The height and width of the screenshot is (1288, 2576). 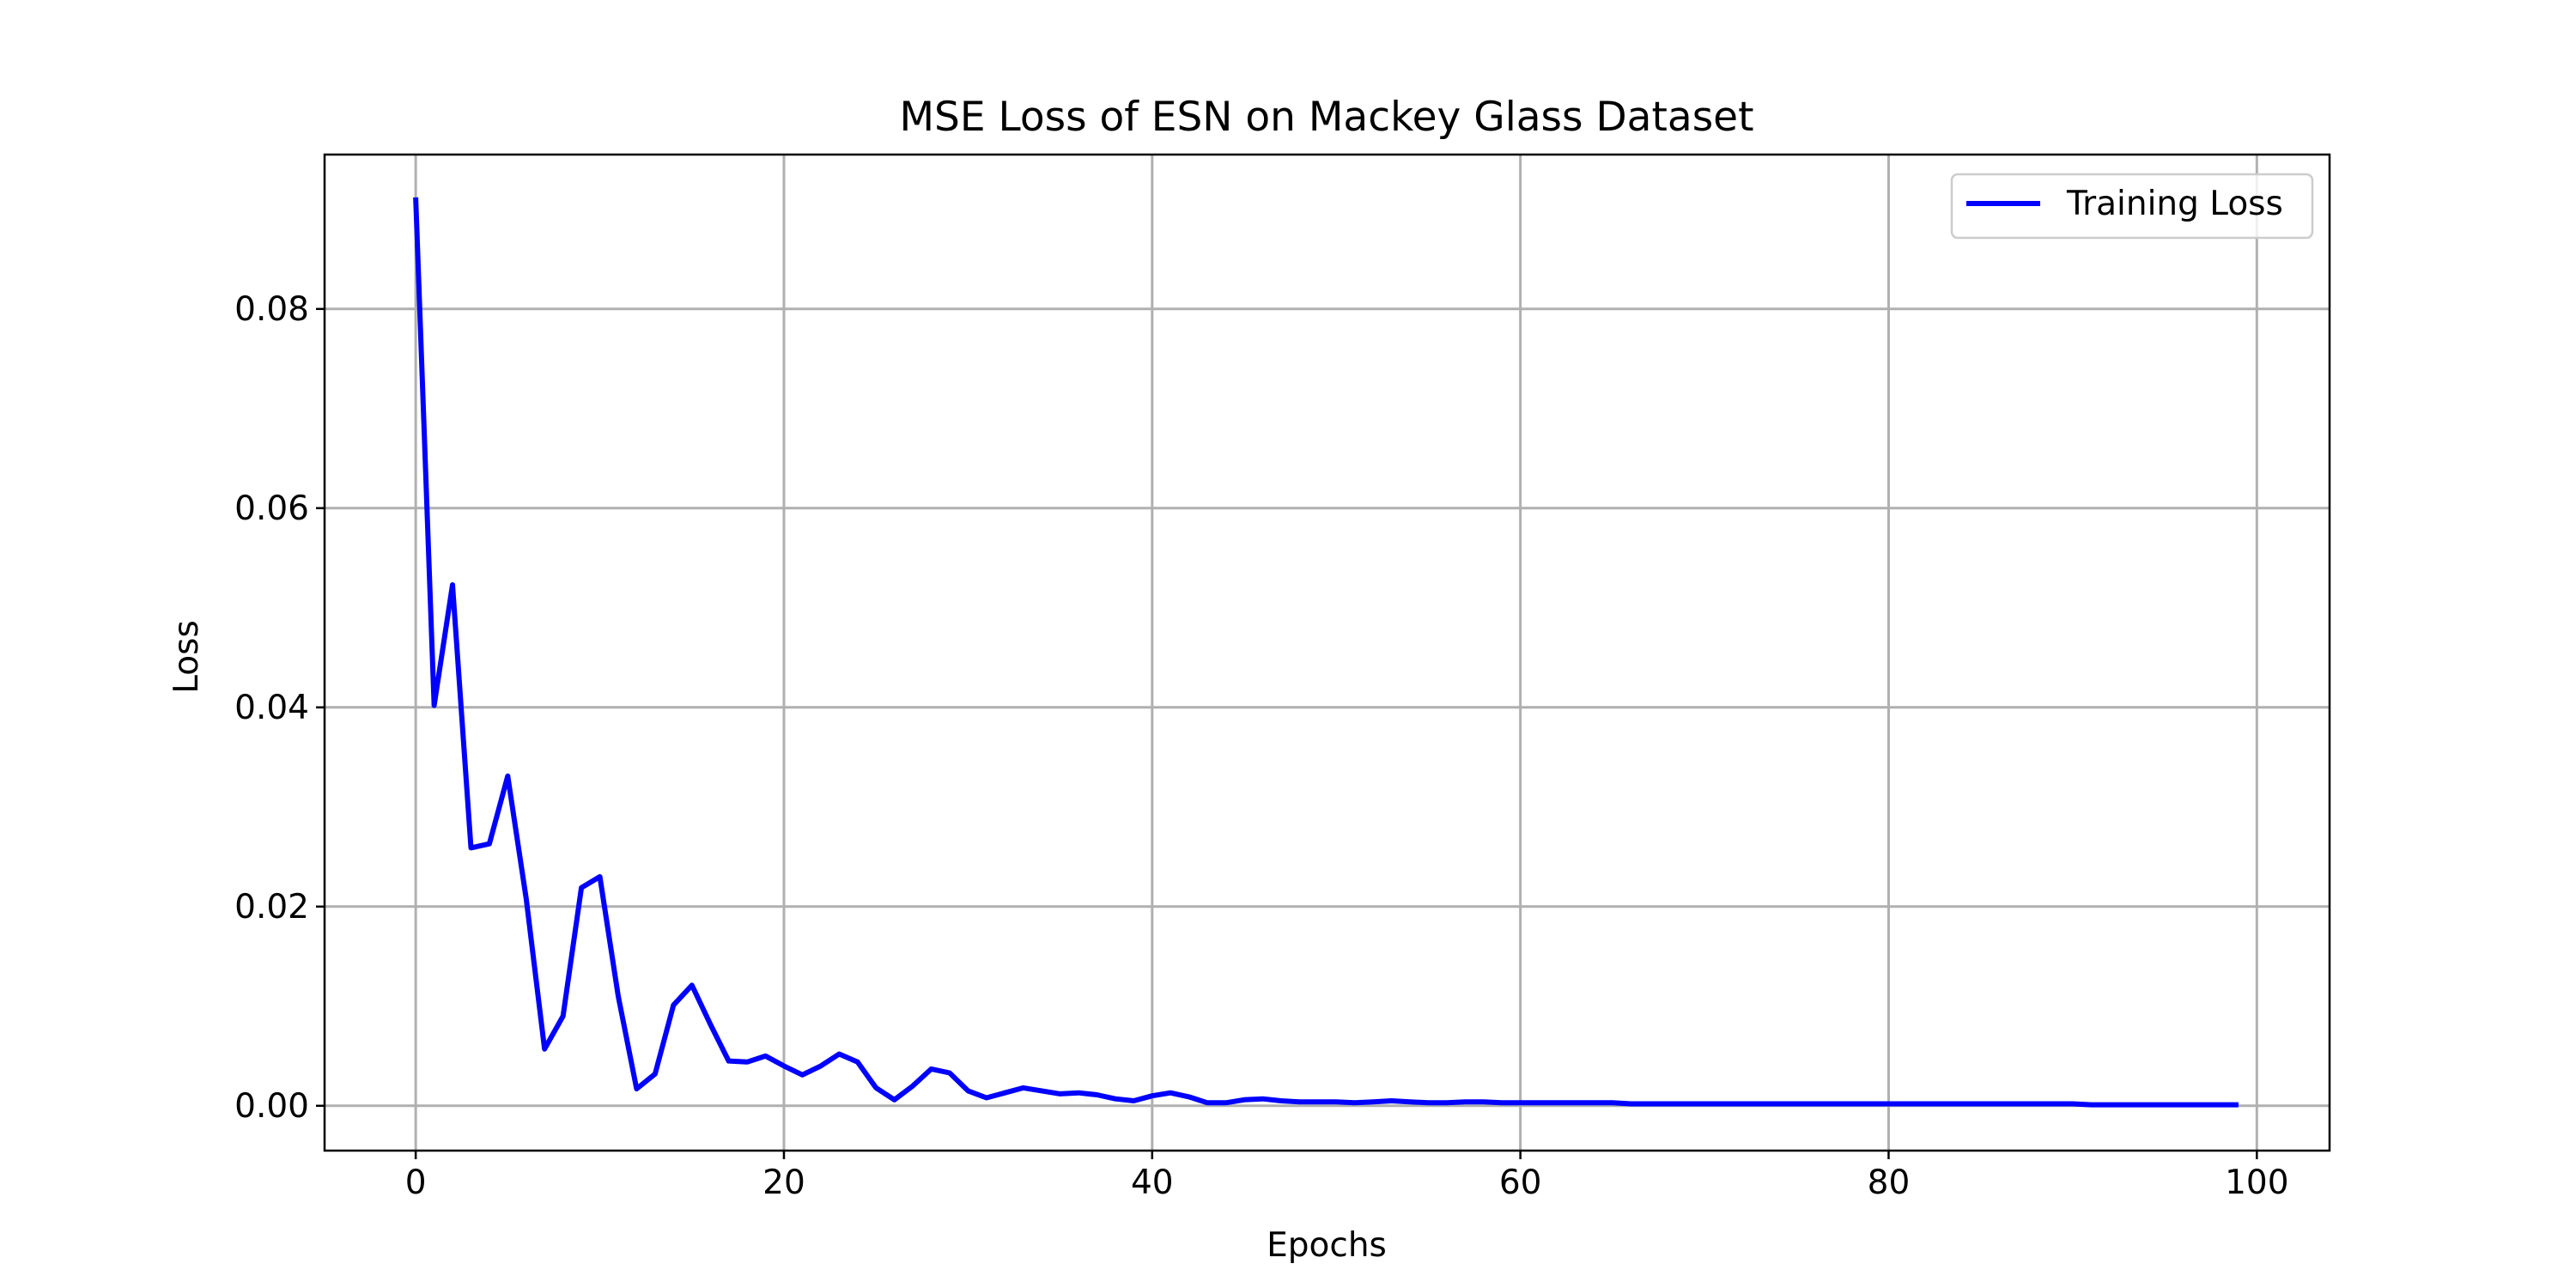 What do you see at coordinates (186, 657) in the screenshot?
I see `y-axis-label: Loss` at bounding box center [186, 657].